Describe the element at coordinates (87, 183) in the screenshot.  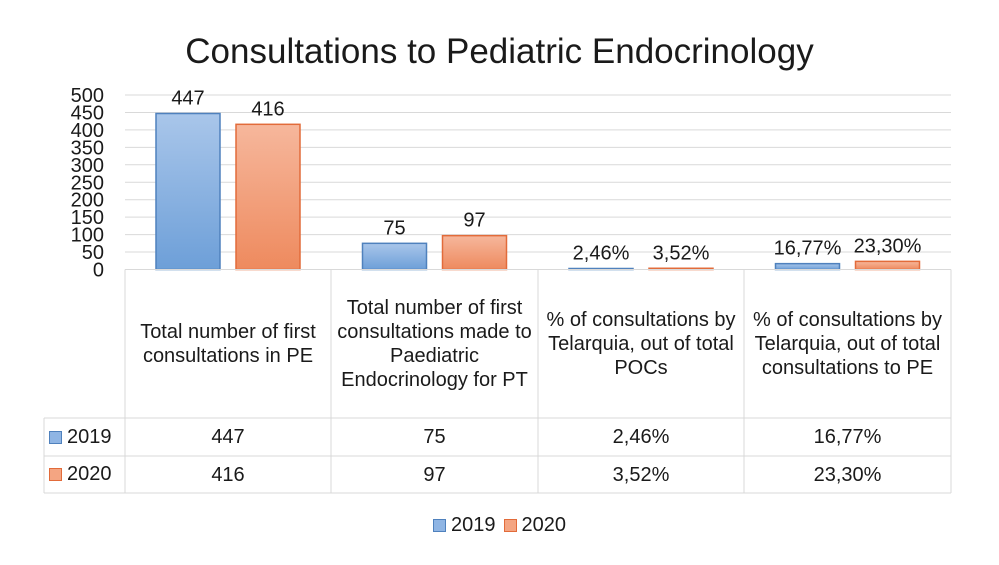
I see `y-tick-label: 250` at that location.